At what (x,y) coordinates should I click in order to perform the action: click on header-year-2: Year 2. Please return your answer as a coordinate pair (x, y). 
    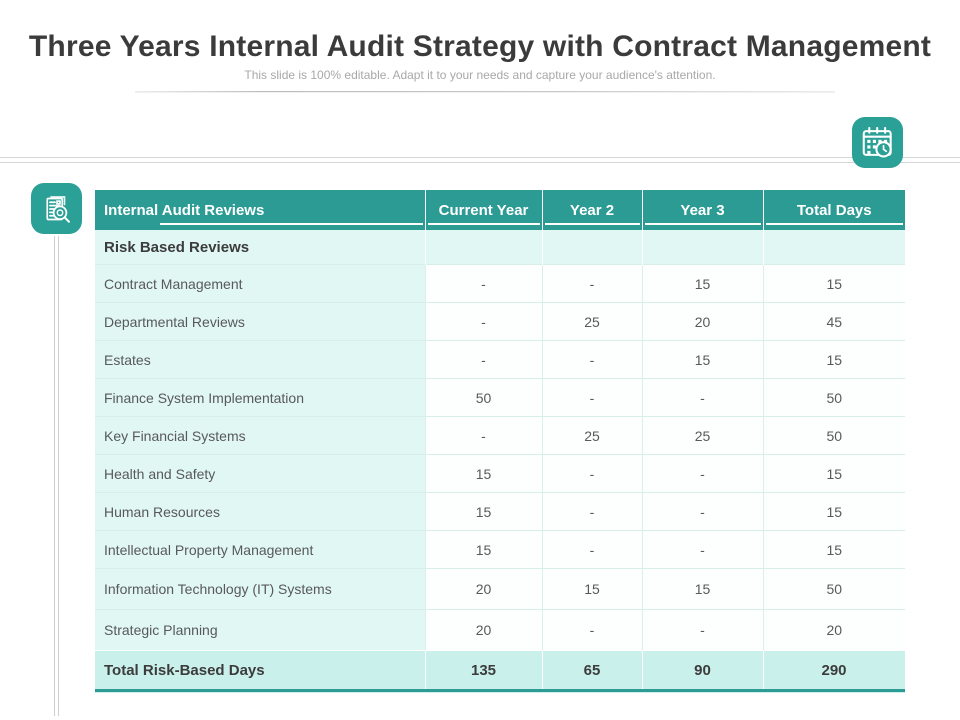
    Looking at the image, I should click on (592, 210).